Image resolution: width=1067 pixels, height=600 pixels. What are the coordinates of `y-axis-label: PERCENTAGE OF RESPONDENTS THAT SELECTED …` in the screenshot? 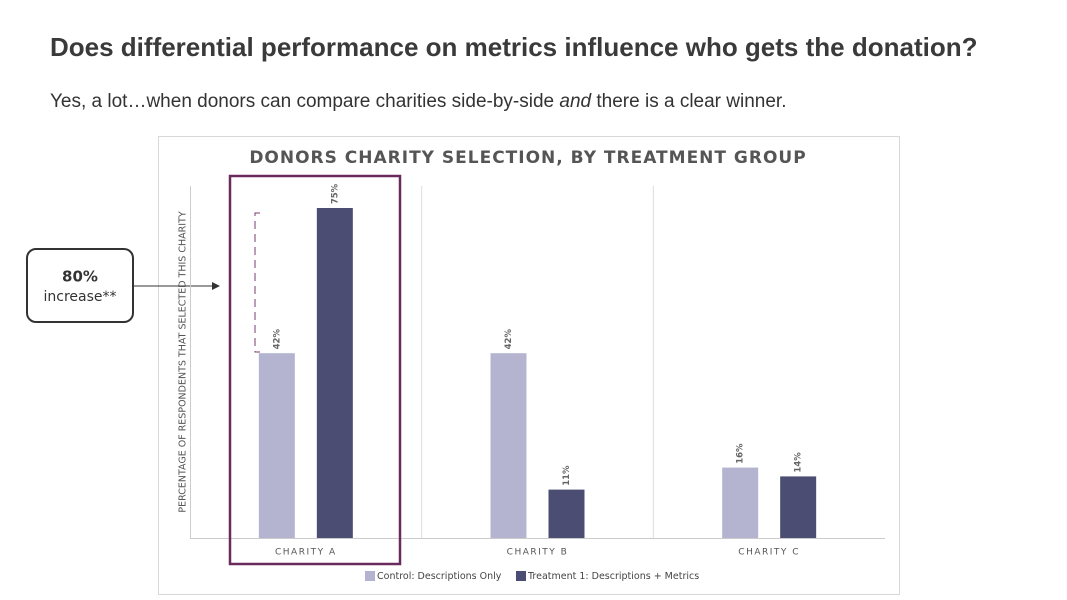 It's located at (183, 361).